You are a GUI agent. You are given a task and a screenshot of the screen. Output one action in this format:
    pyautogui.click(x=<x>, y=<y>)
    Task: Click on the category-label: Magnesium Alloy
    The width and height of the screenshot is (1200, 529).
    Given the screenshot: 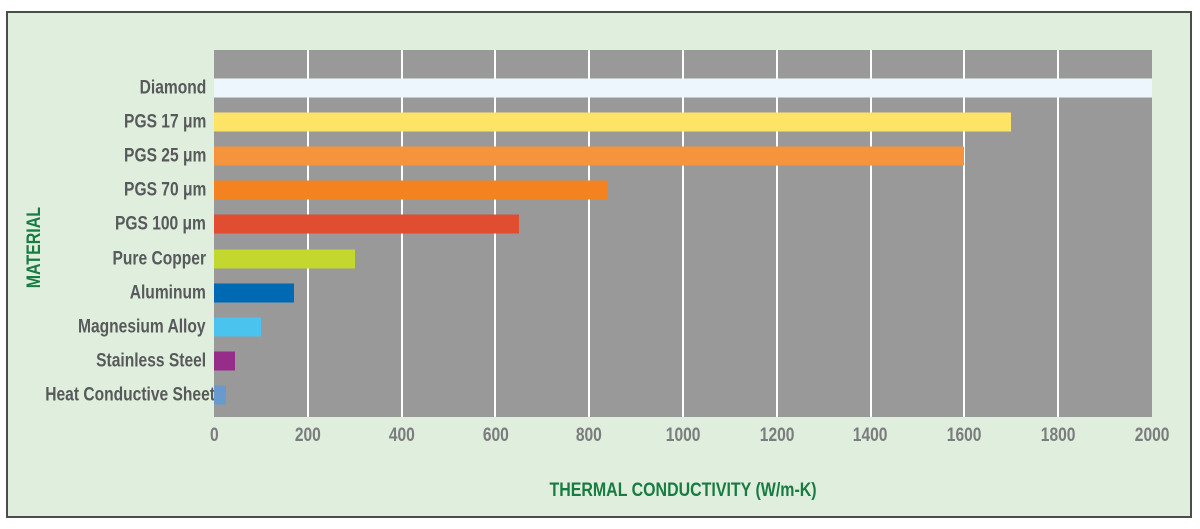 What is the action you would take?
    pyautogui.click(x=107, y=326)
    